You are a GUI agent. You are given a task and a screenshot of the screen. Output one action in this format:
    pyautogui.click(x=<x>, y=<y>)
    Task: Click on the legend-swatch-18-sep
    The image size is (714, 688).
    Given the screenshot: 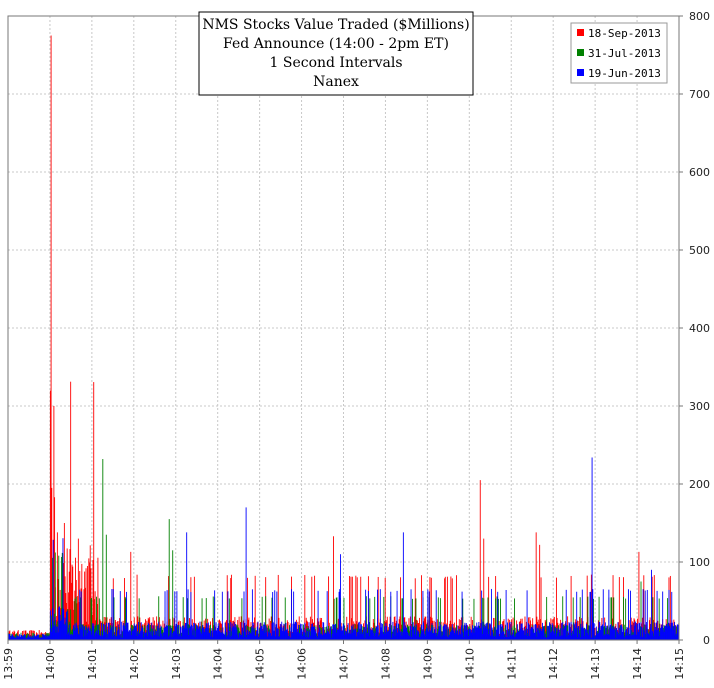 What is the action you would take?
    pyautogui.click(x=580, y=32)
    